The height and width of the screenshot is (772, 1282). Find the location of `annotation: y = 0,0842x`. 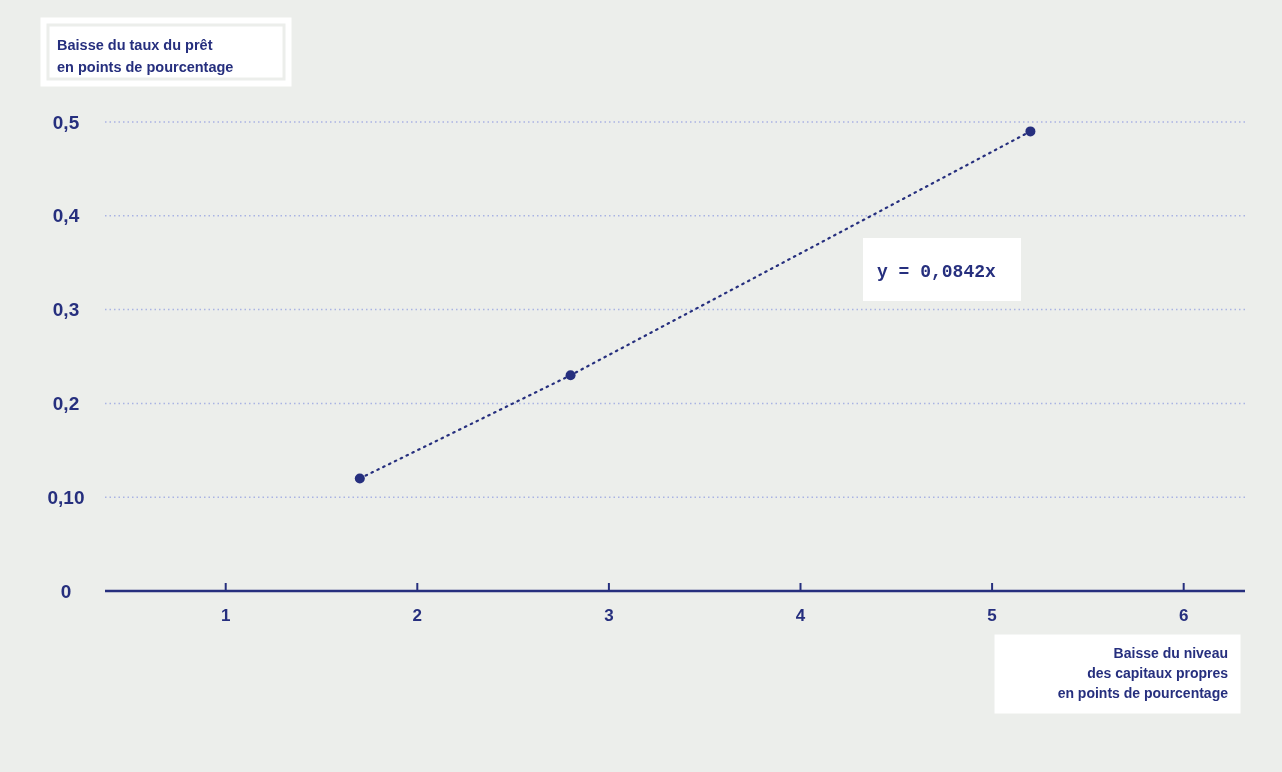

annotation: y = 0,0842x is located at coordinates (937, 272).